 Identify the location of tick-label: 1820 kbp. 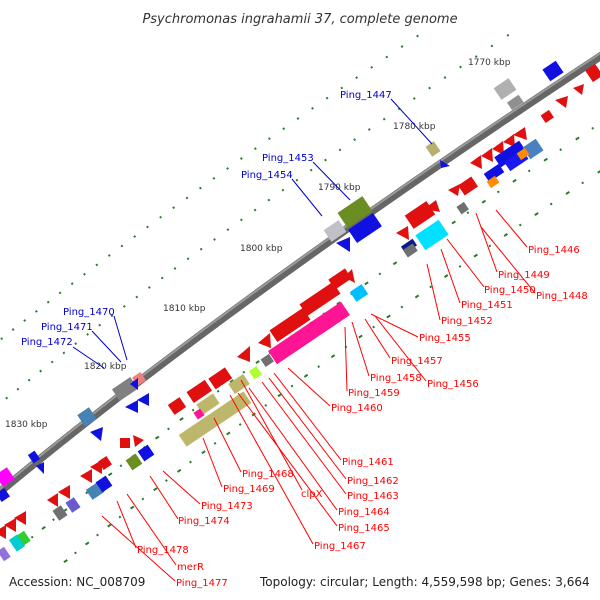
(105, 367).